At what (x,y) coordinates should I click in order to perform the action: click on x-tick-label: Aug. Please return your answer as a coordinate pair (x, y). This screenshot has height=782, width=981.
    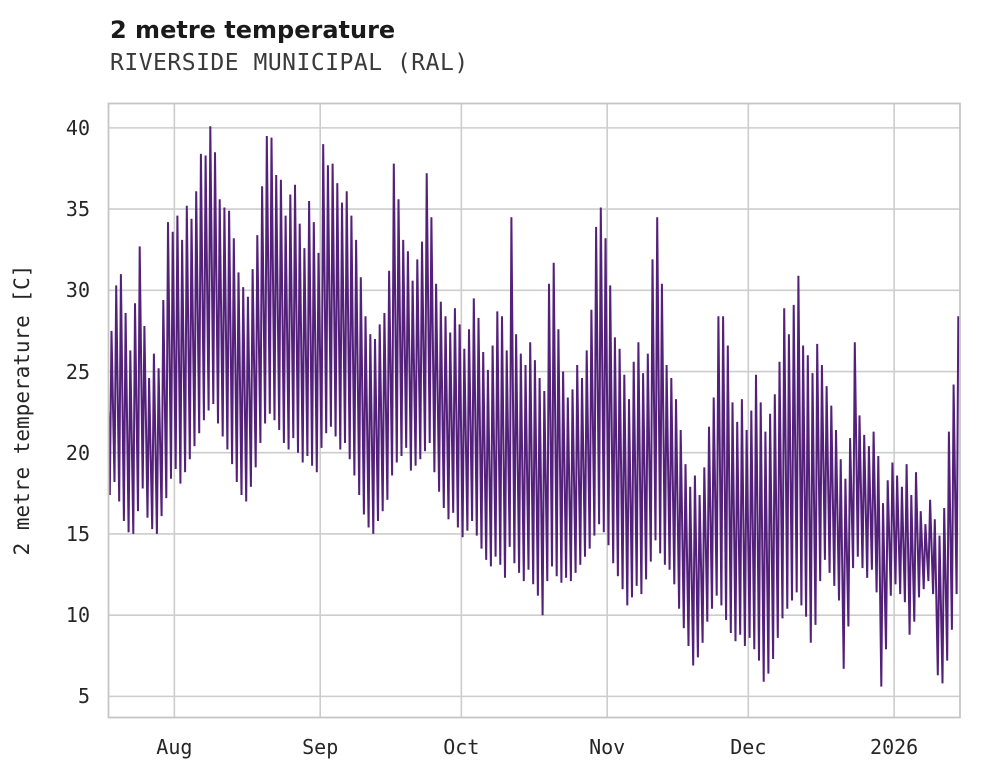
    Looking at the image, I should click on (174, 747).